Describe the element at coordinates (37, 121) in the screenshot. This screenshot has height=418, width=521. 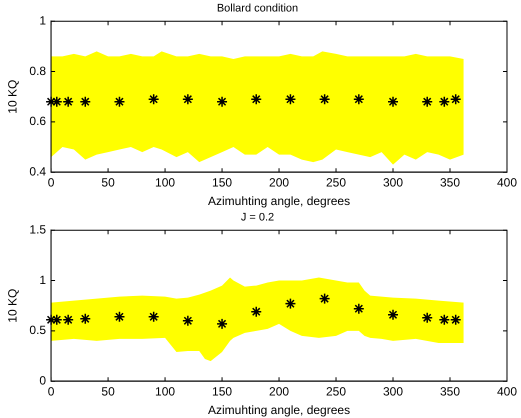
I see `y-tick-label: 0.6` at that location.